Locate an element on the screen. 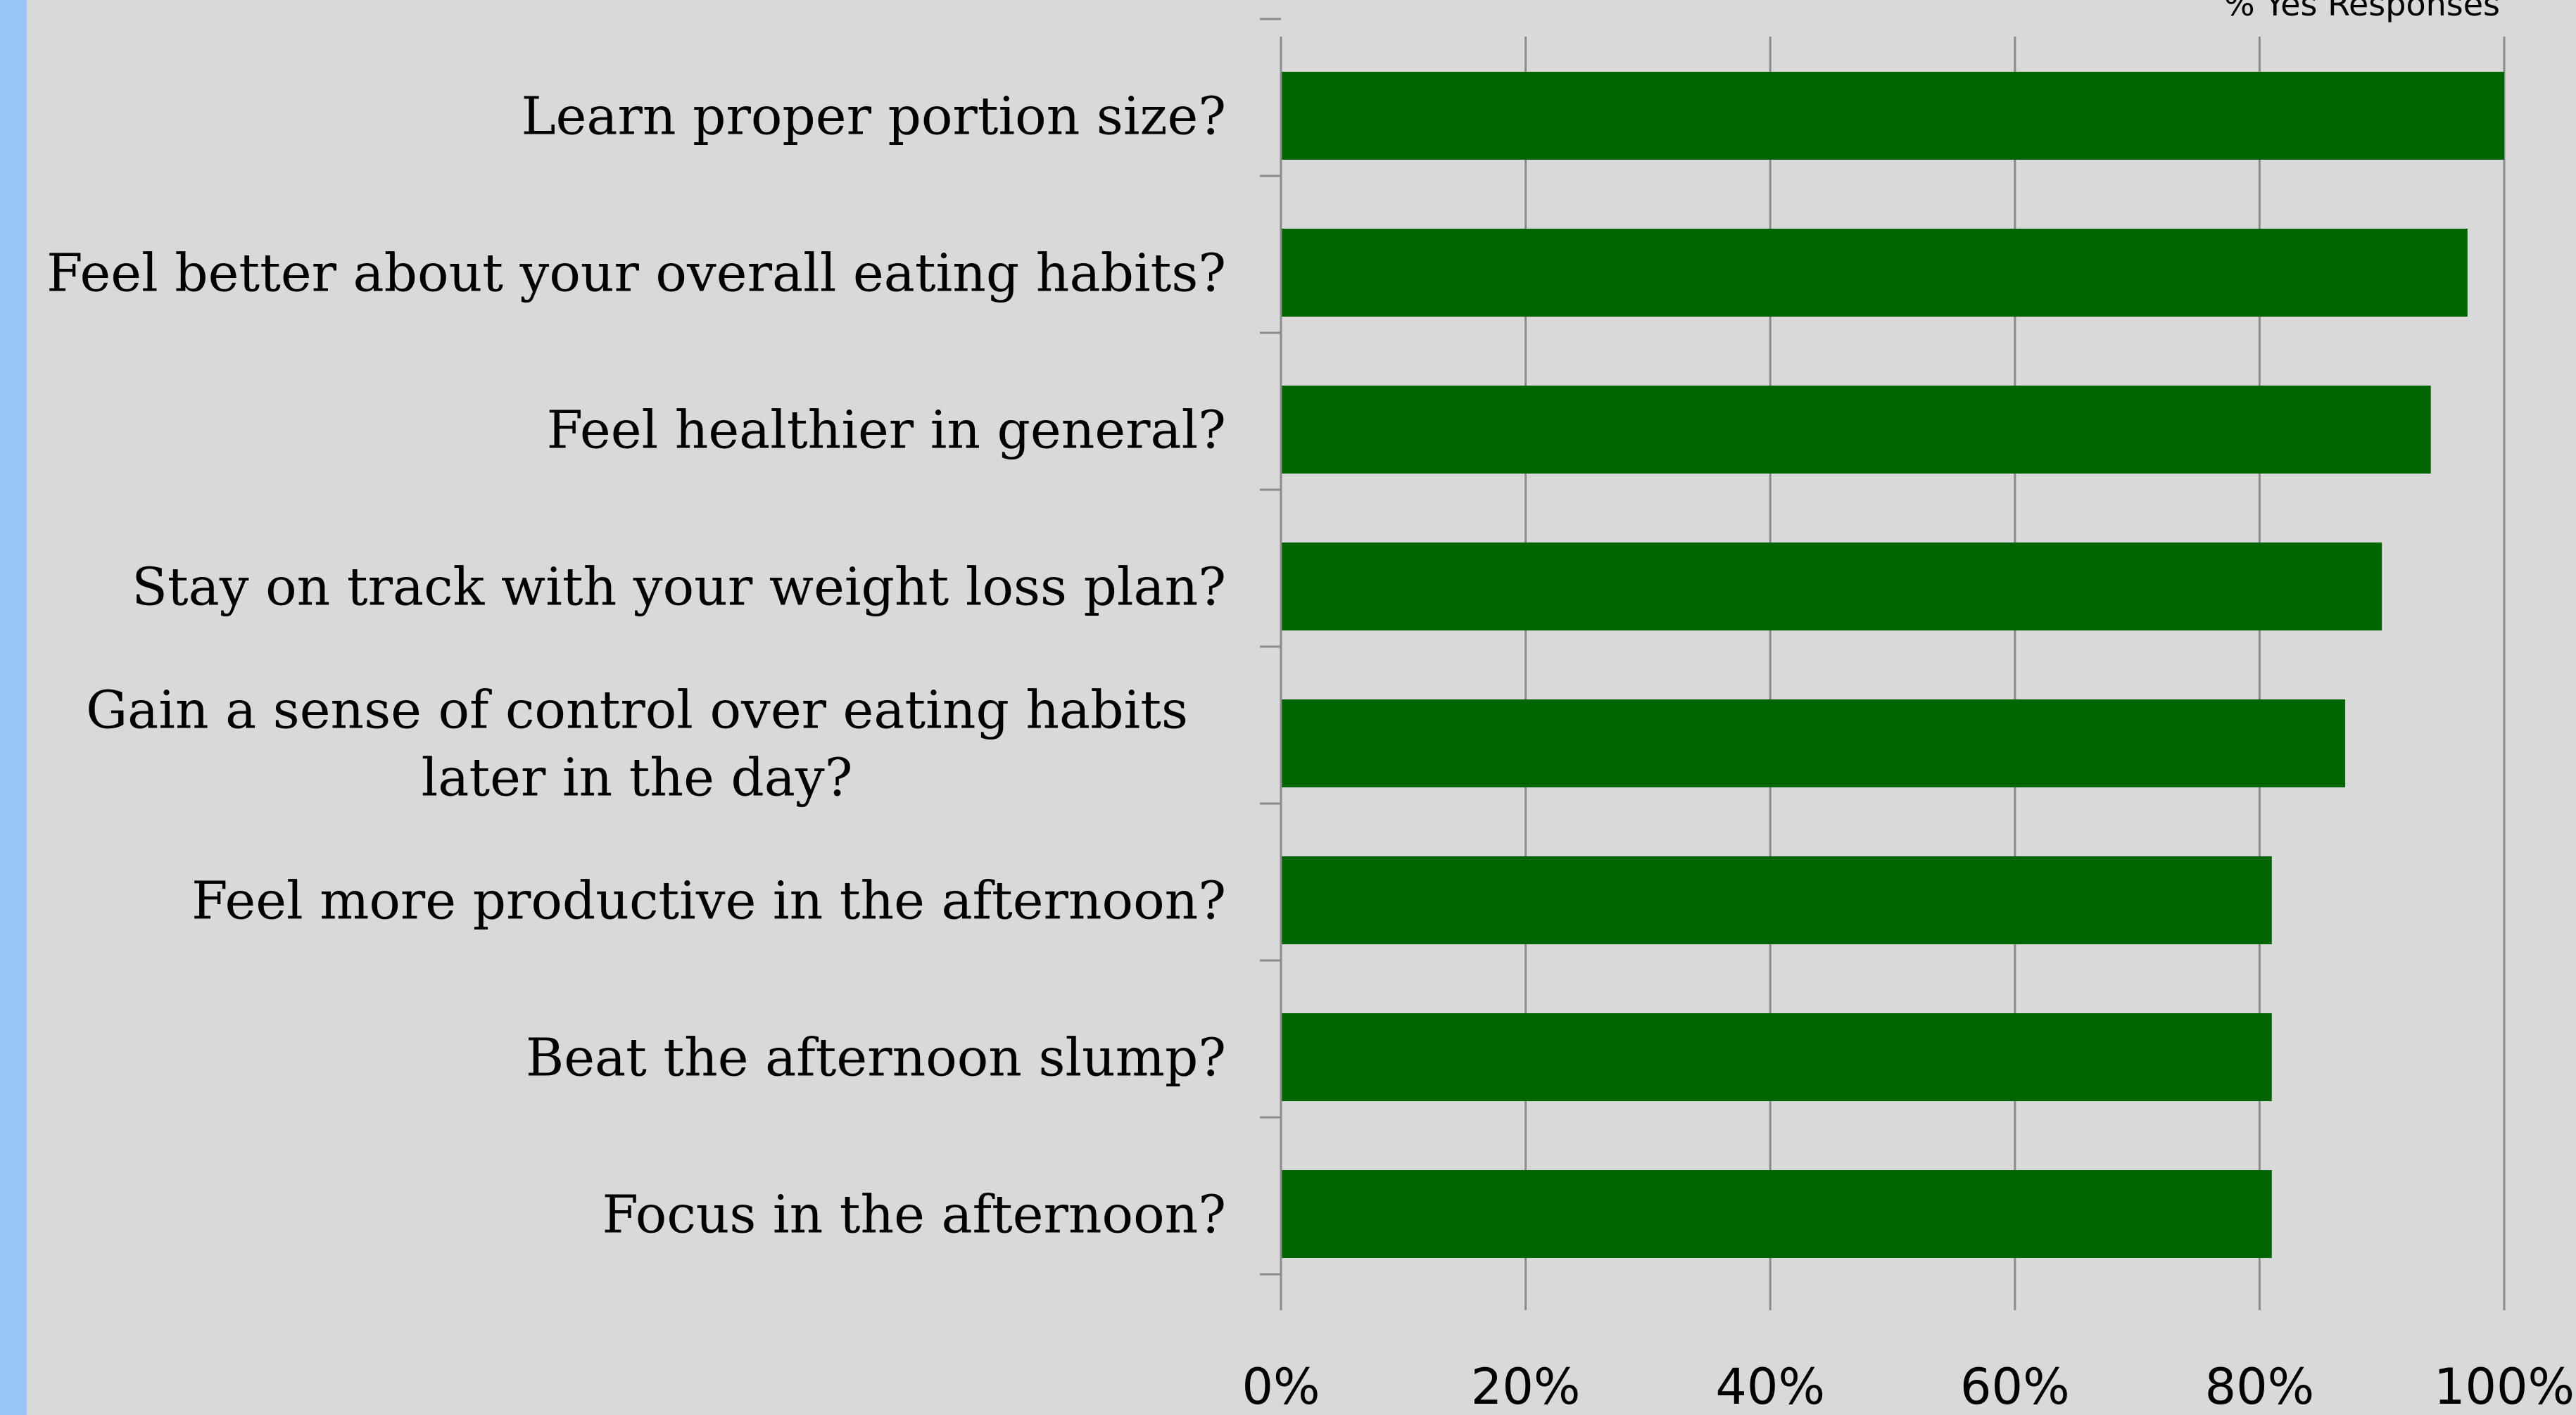  left-accent-stripe is located at coordinates (13, 707).